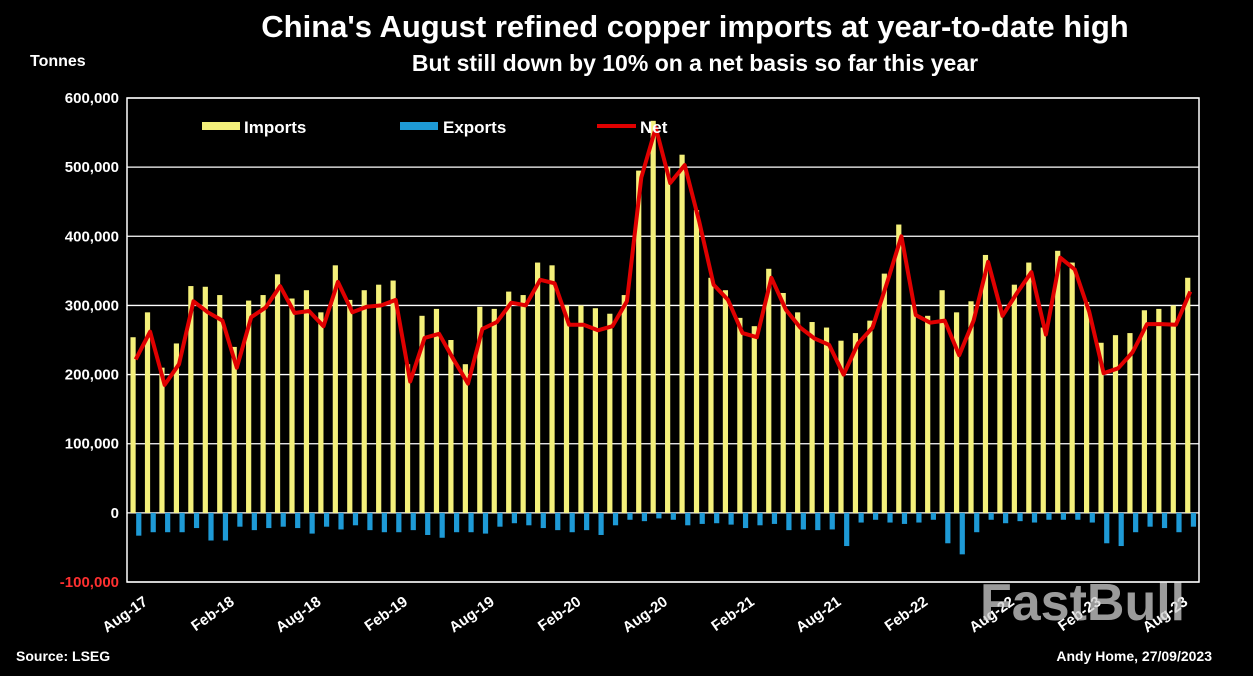 The image size is (1253, 676). I want to click on watermark: FastBull, so click(1082, 603).